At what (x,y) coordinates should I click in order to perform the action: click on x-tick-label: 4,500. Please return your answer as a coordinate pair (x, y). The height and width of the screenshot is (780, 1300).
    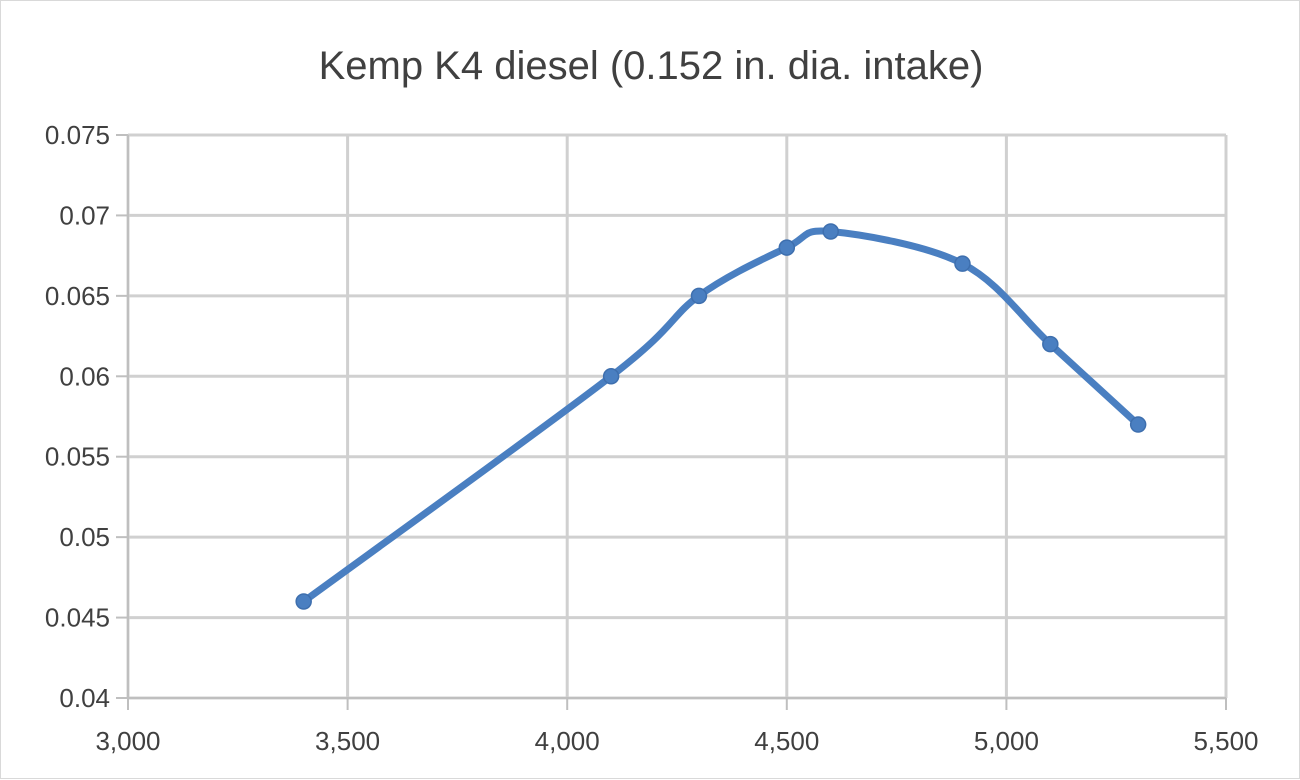
    Looking at the image, I should click on (786, 741).